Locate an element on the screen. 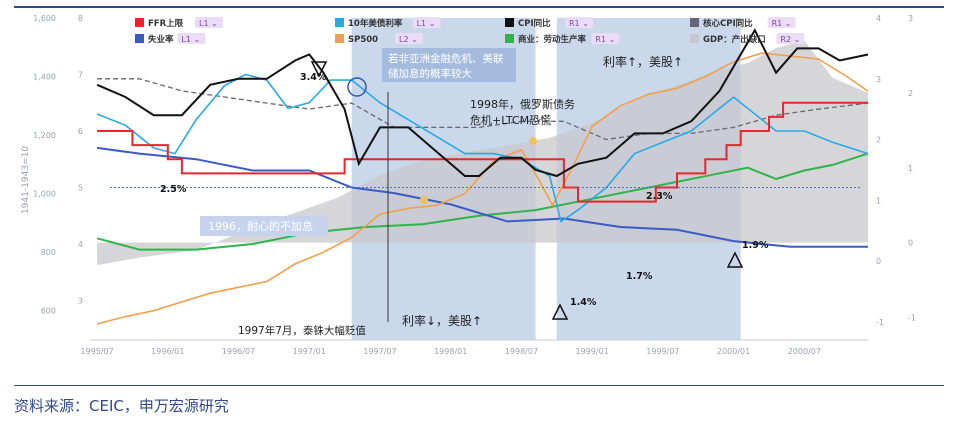  tick-label-left_inner: 4 is located at coordinates (80, 244).